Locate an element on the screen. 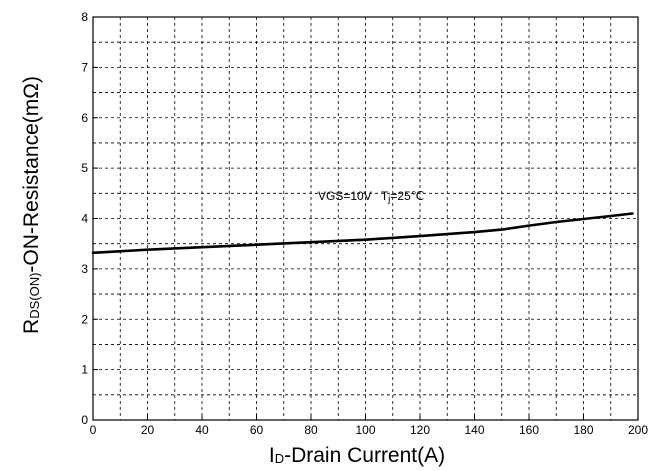 The height and width of the screenshot is (471, 669). y-tick-labels: 0 1 2 3 4 5 6 7 8 is located at coordinates (84, 218).